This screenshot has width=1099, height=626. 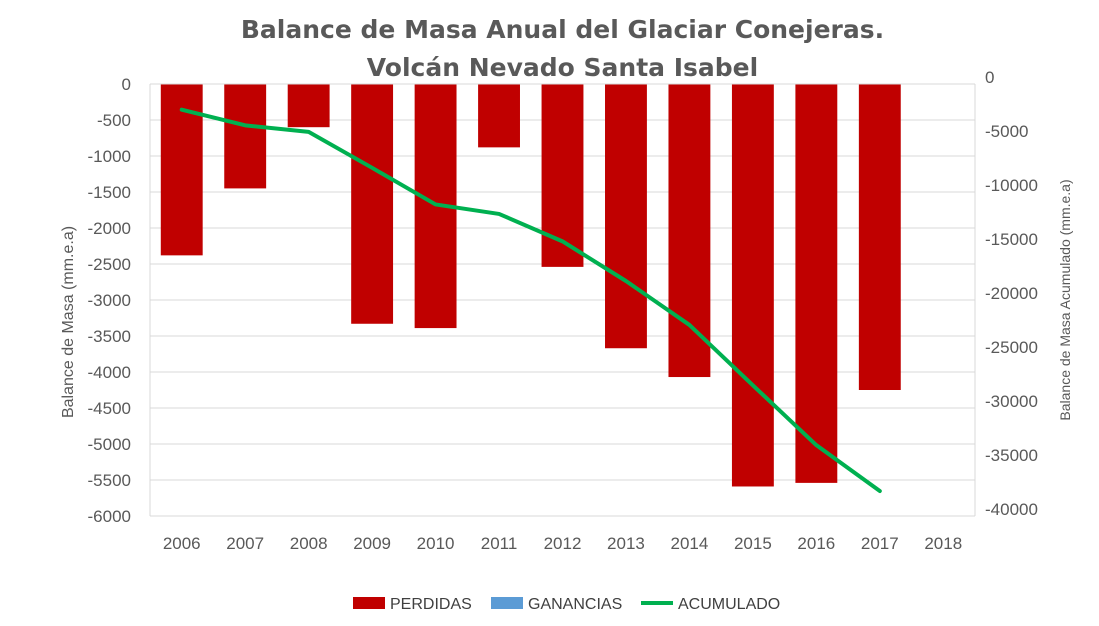 What do you see at coordinates (575, 604) in the screenshot?
I see `legend-label-ganancias: GANANCIAS` at bounding box center [575, 604].